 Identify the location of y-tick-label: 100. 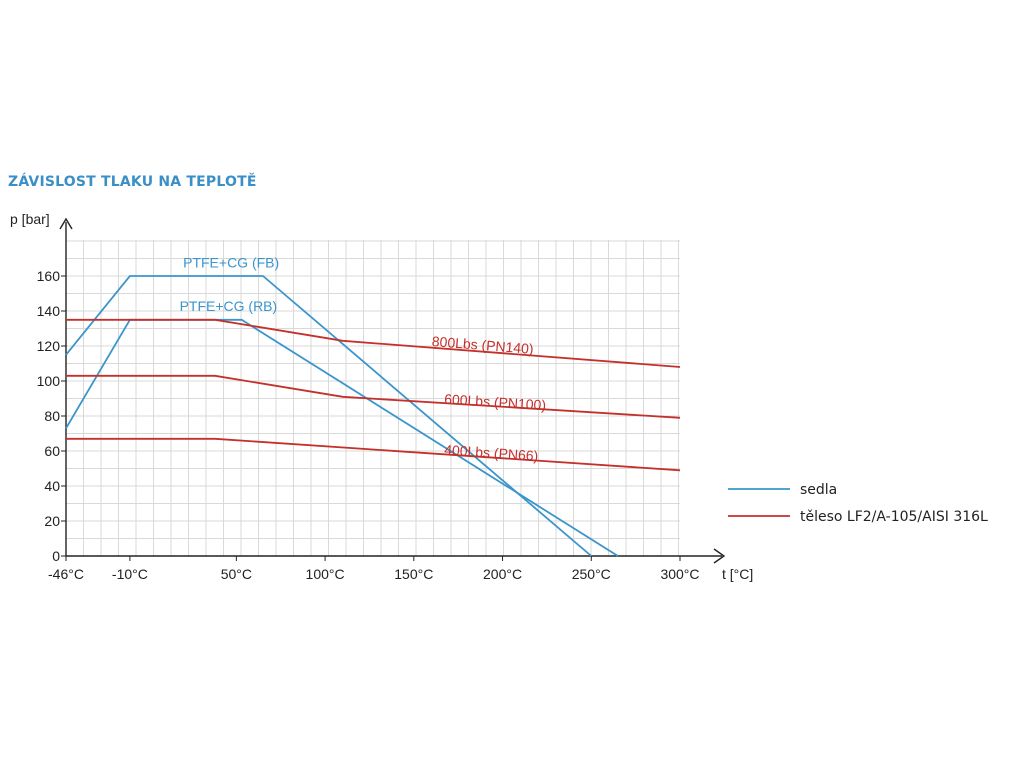
(49, 381).